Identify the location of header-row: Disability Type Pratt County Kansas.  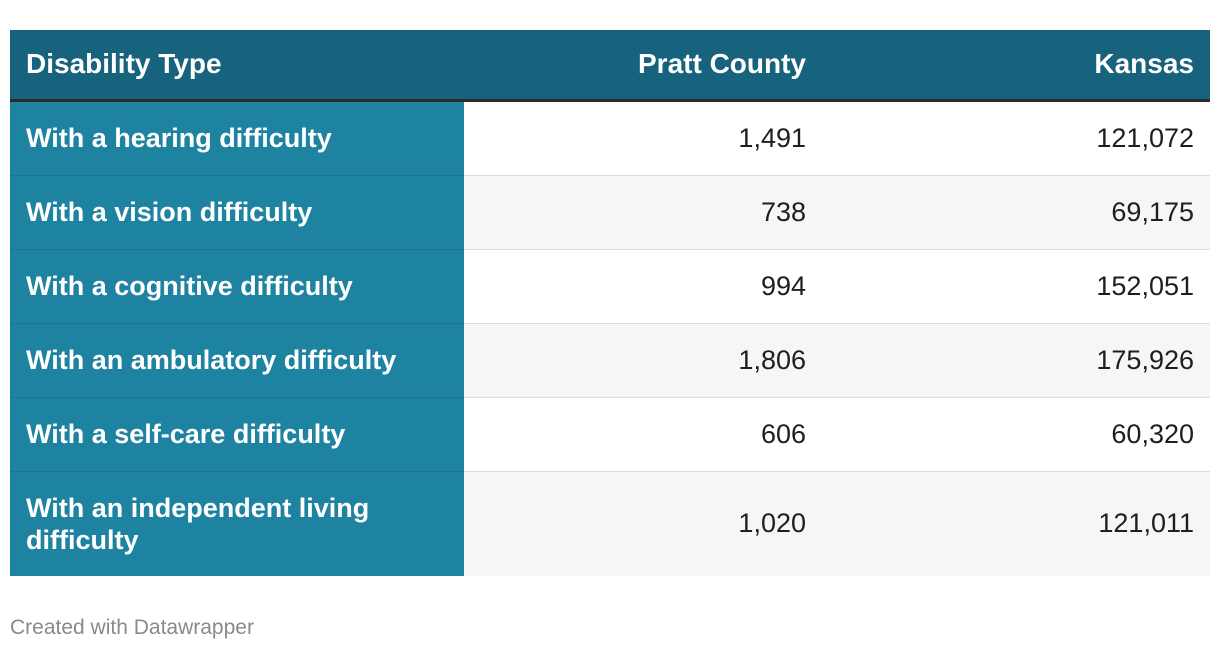
(610, 66).